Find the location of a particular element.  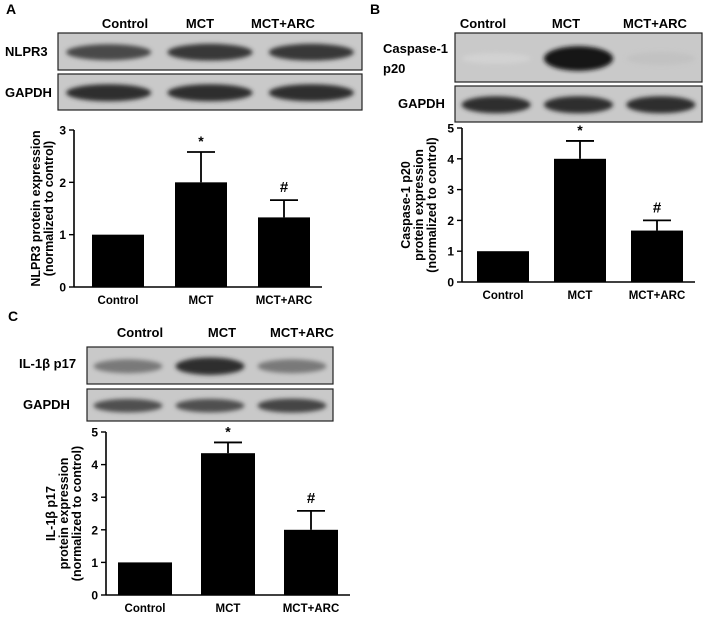

y-axis-label: IL-1β p17 is located at coordinates (51, 513).